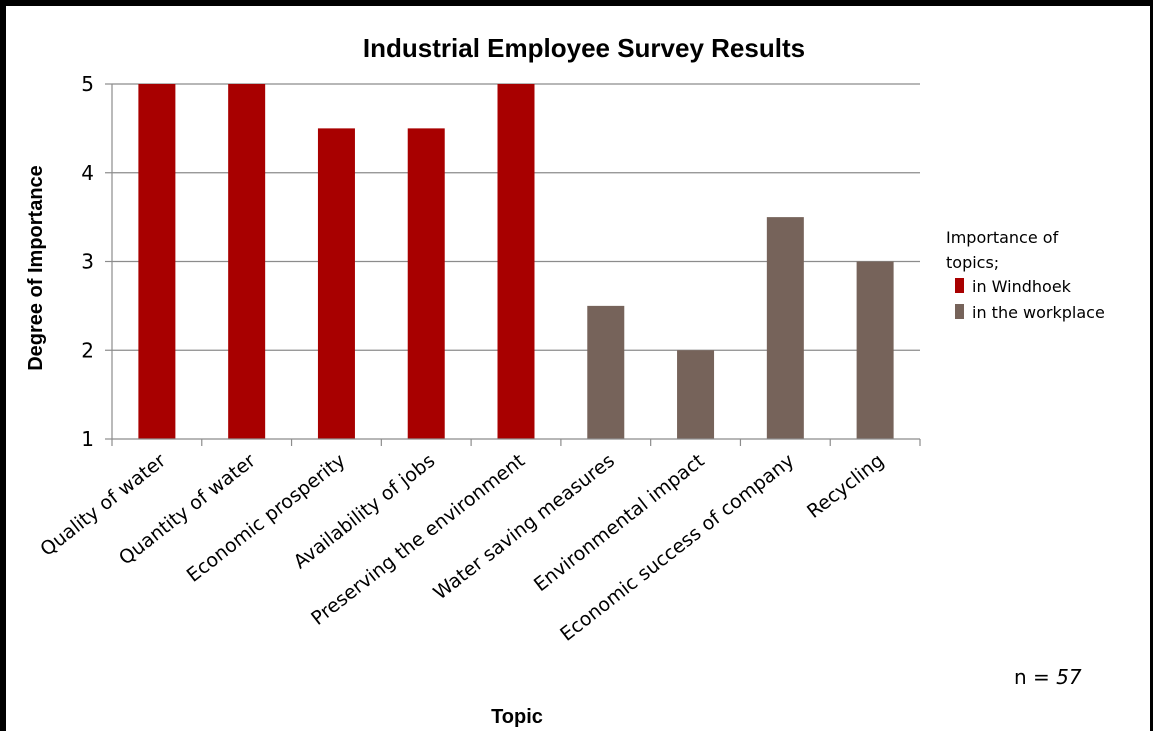 The height and width of the screenshot is (731, 1153). Describe the element at coordinates (426, 283) in the screenshot. I see `bar-availability-of-jobs` at that location.